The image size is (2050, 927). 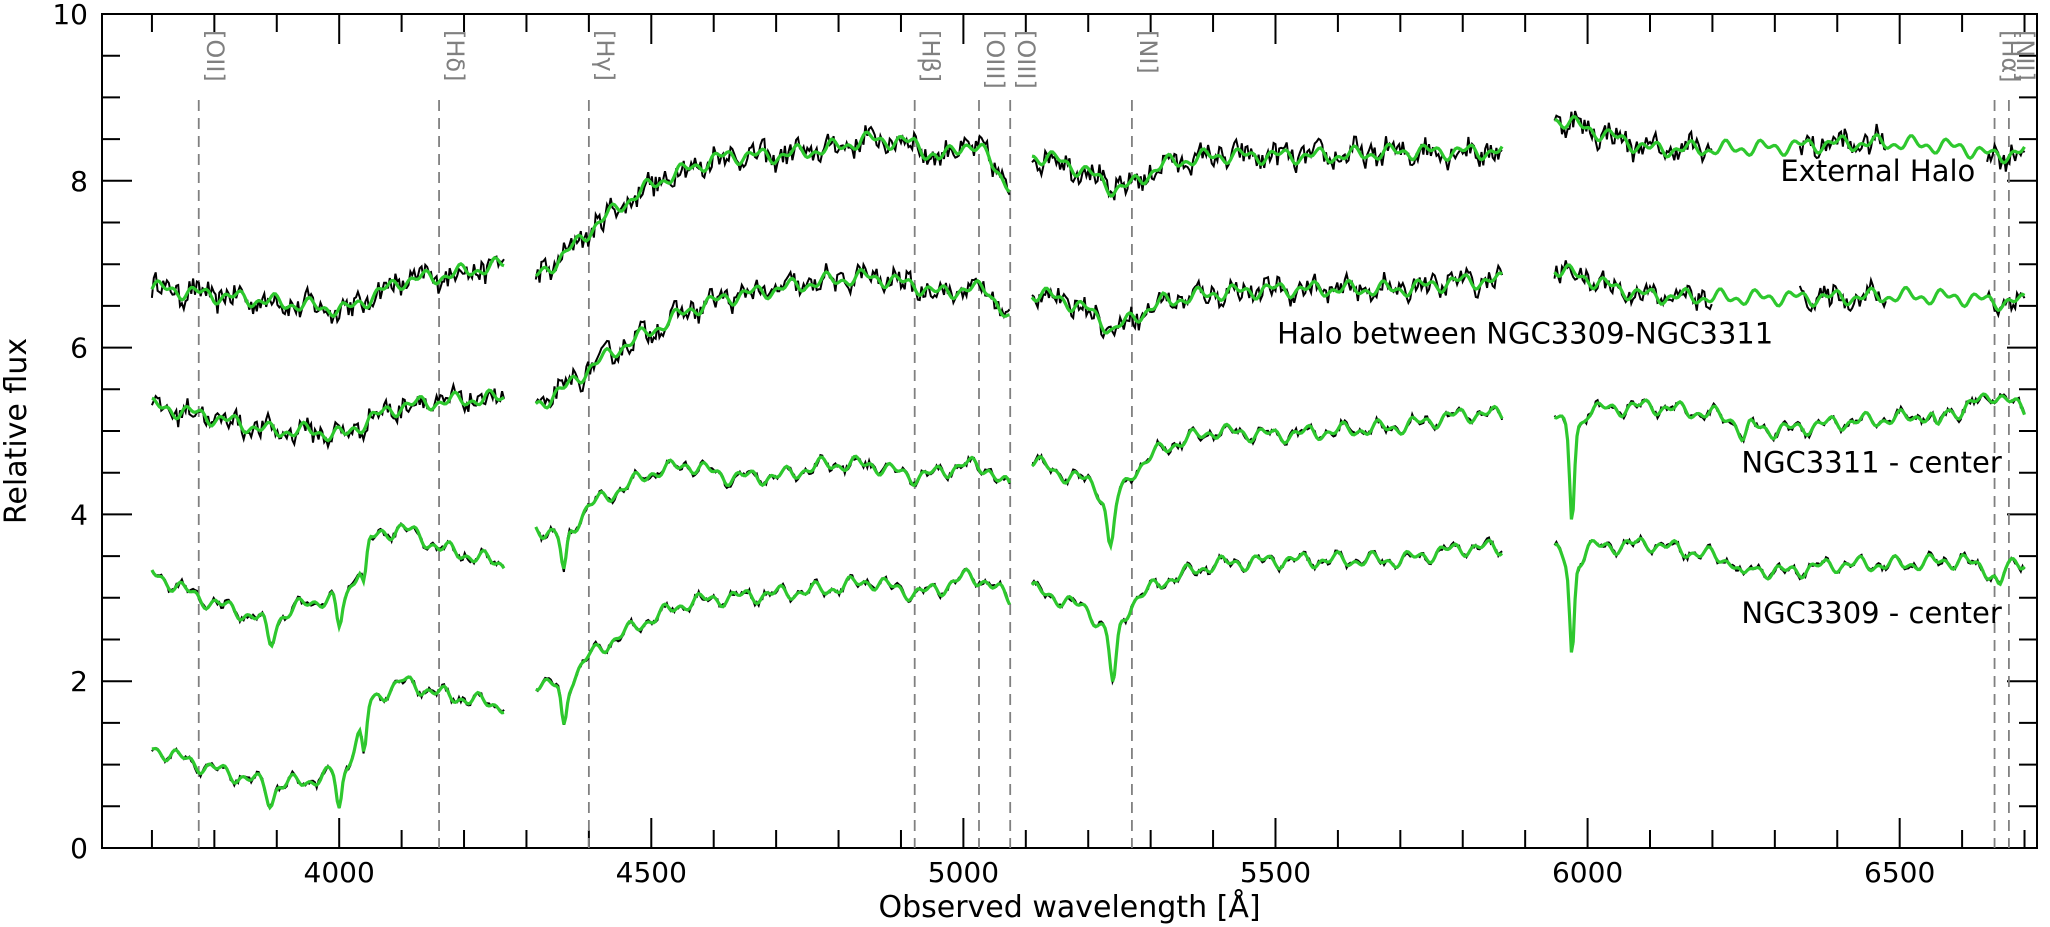 I want to click on x-tick-label: 5500, so click(x=1275, y=872).